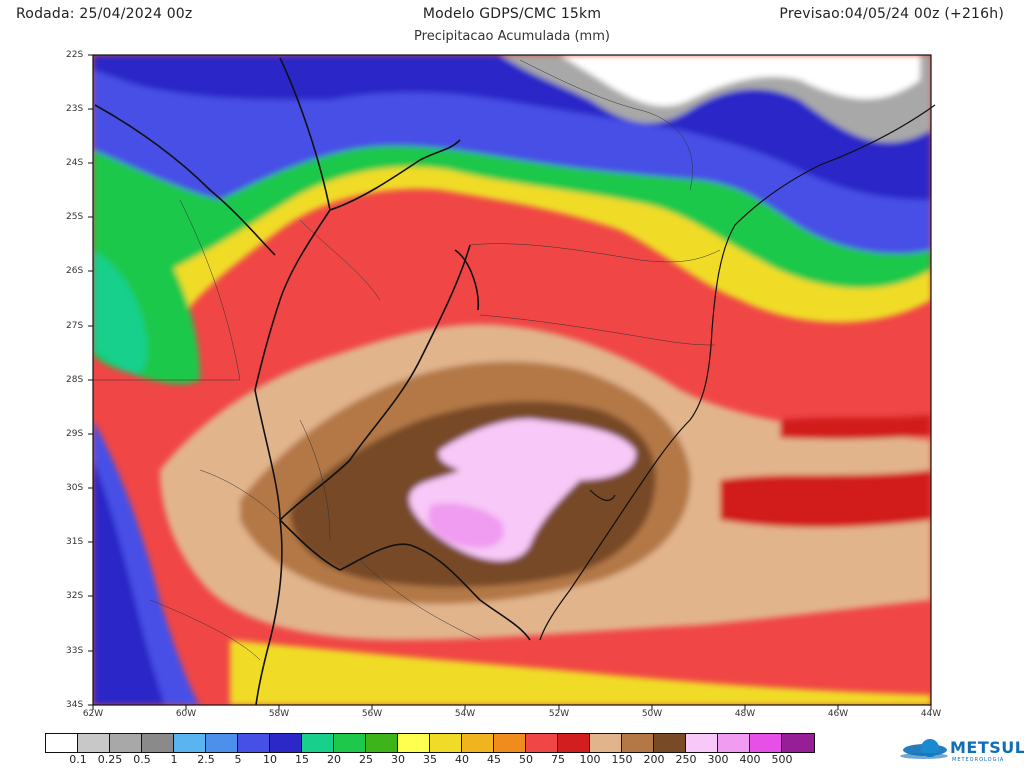 Image resolution: width=1024 pixels, height=769 pixels. What do you see at coordinates (987, 747) in the screenshot?
I see `logo-text: METSUL` at bounding box center [987, 747].